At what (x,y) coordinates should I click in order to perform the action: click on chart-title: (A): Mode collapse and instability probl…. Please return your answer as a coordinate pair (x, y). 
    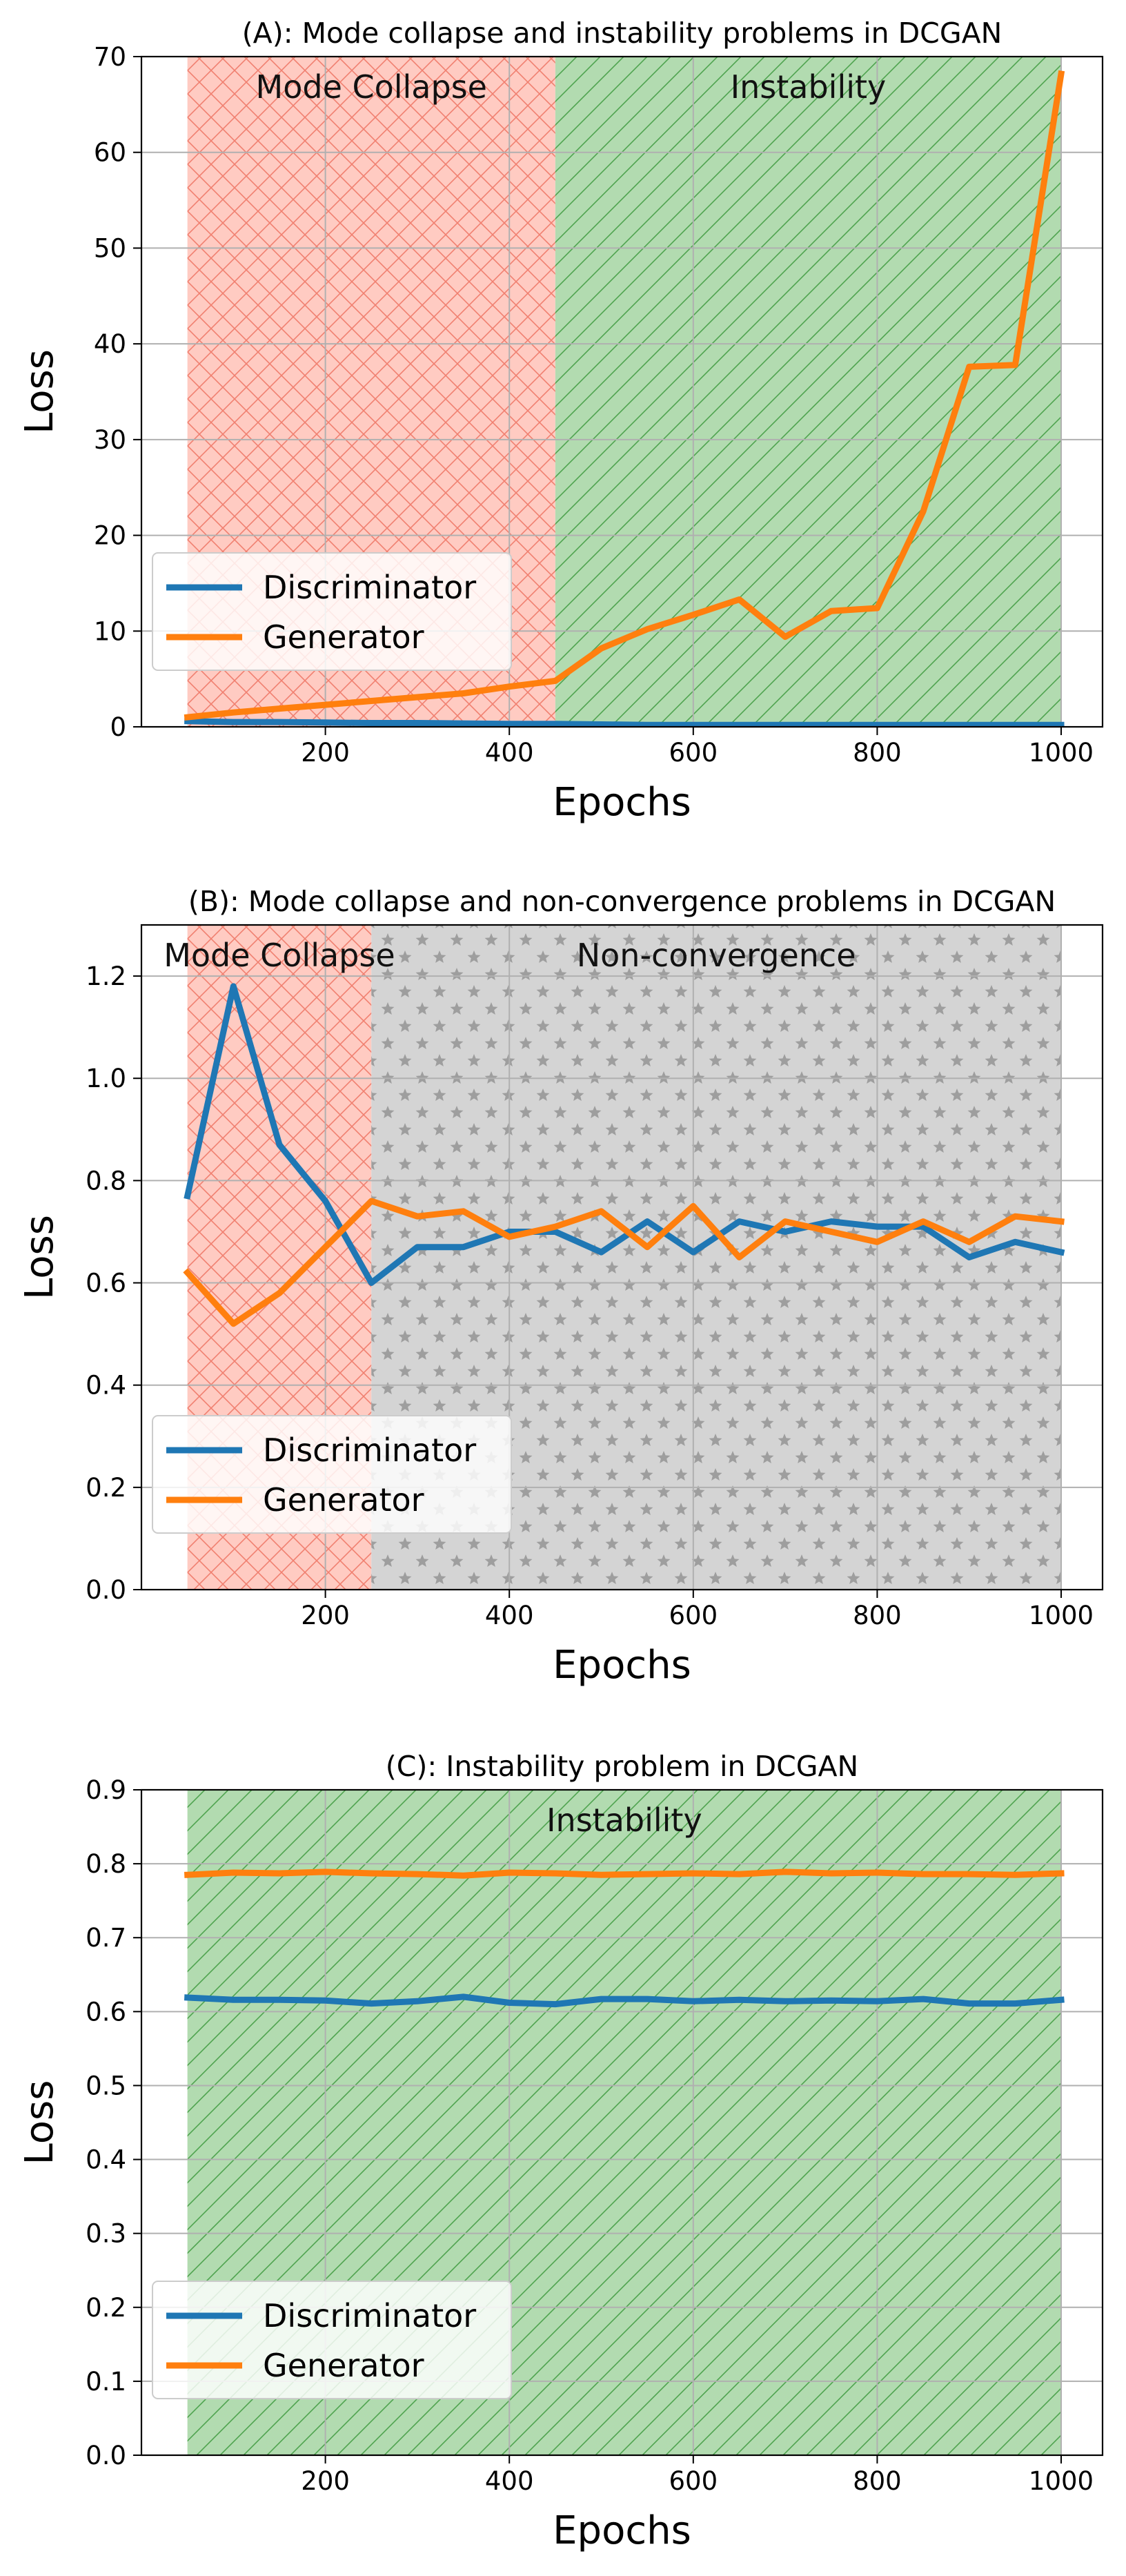
    Looking at the image, I should click on (622, 33).